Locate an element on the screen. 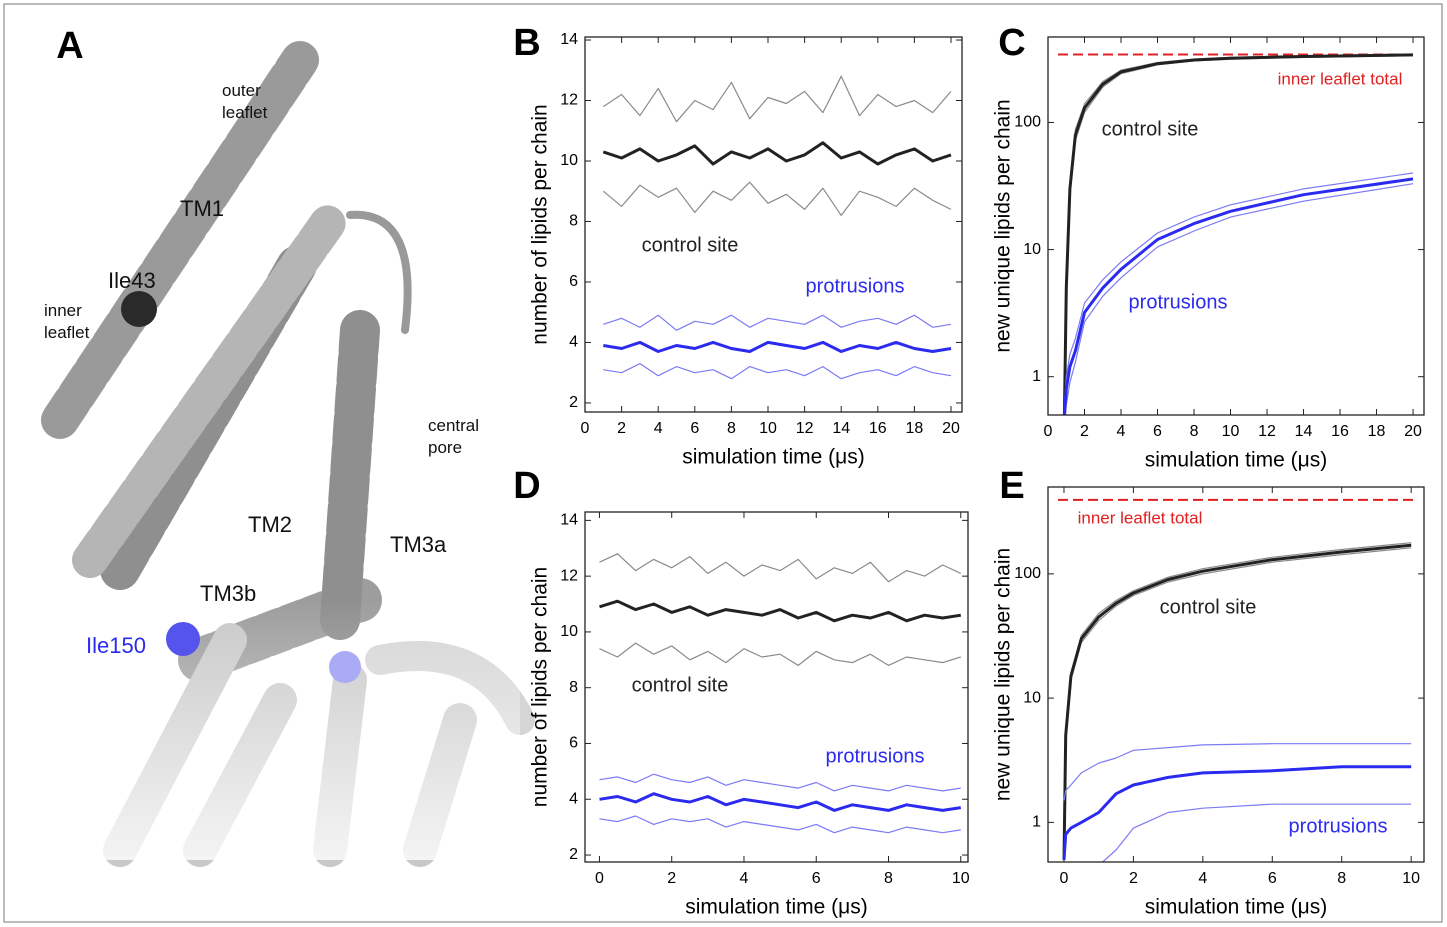 This screenshot has height=927, width=1447. x-tick-label: 20 is located at coordinates (1413, 431).